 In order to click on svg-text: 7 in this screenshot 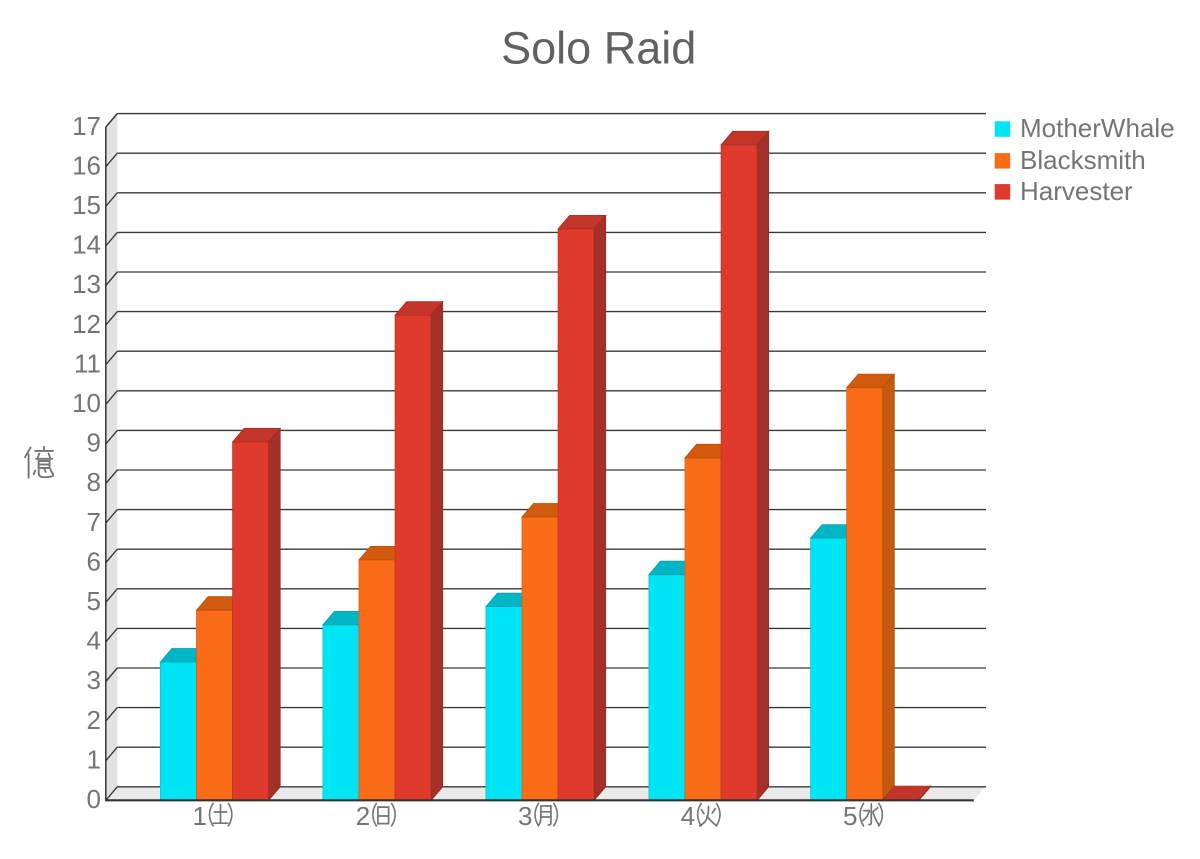, I will do `click(94, 522)`.